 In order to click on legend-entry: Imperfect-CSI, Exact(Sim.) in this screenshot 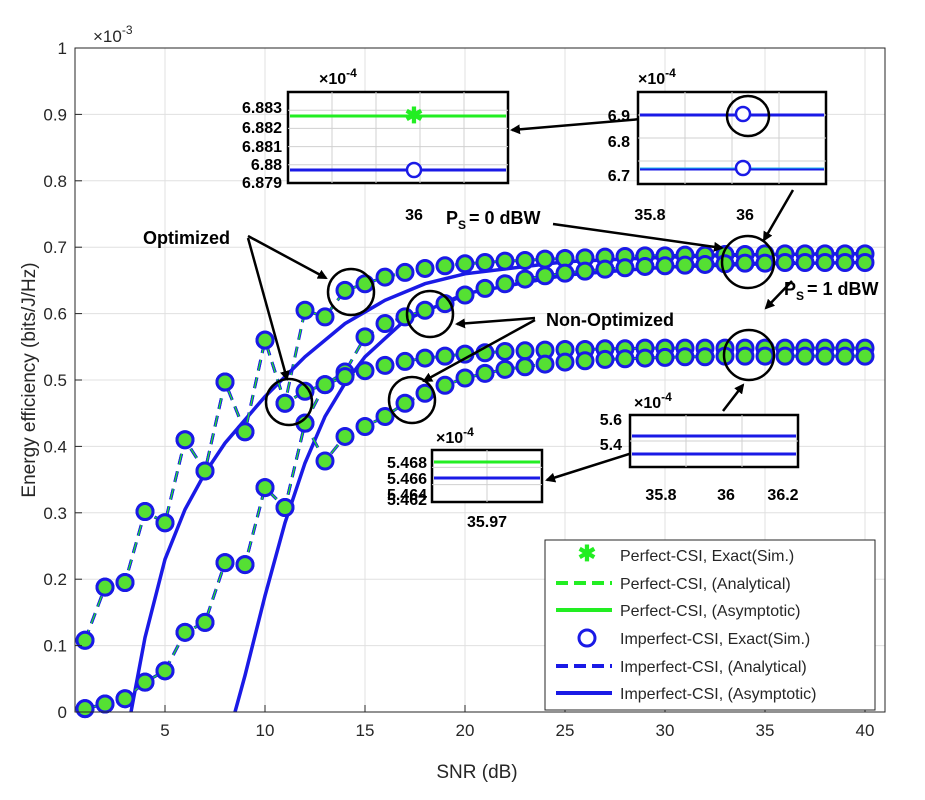, I will do `click(693, 638)`.